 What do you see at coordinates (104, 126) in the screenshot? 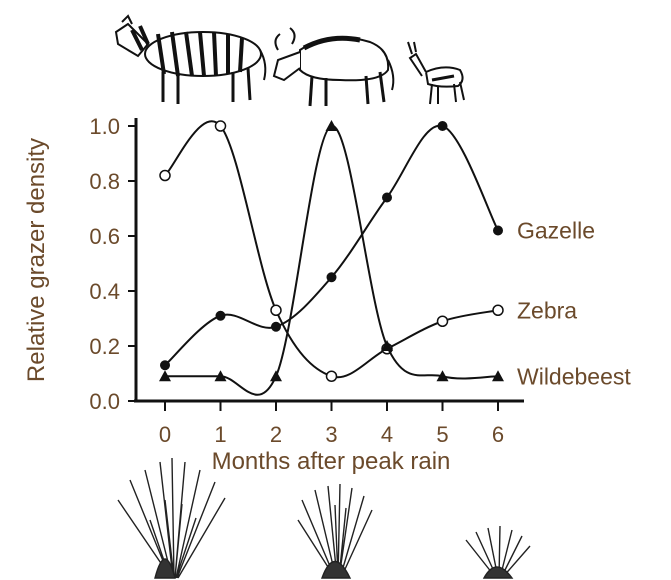
I see `y-tick-label: 1.0` at bounding box center [104, 126].